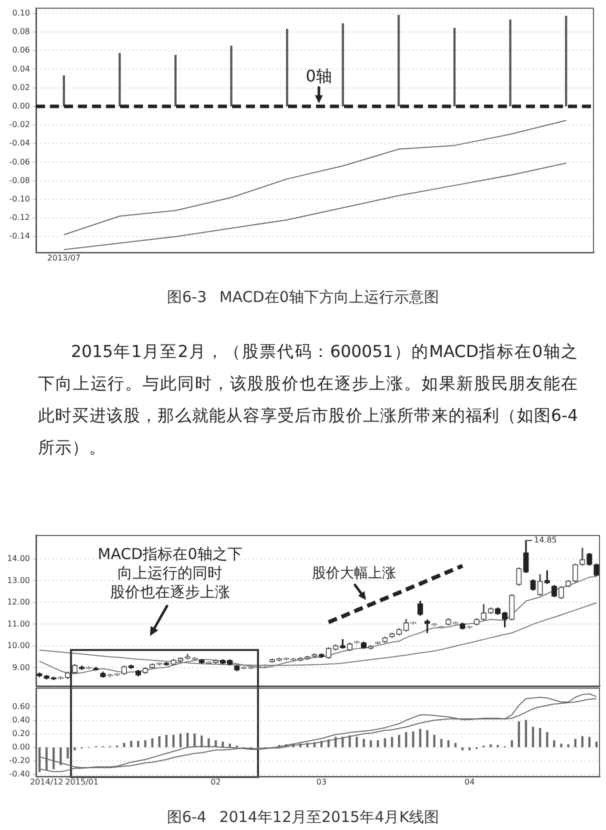 The image size is (606, 830). Describe the element at coordinates (47, 781) in the screenshot. I see `x-tick-label: 2014/12` at that location.